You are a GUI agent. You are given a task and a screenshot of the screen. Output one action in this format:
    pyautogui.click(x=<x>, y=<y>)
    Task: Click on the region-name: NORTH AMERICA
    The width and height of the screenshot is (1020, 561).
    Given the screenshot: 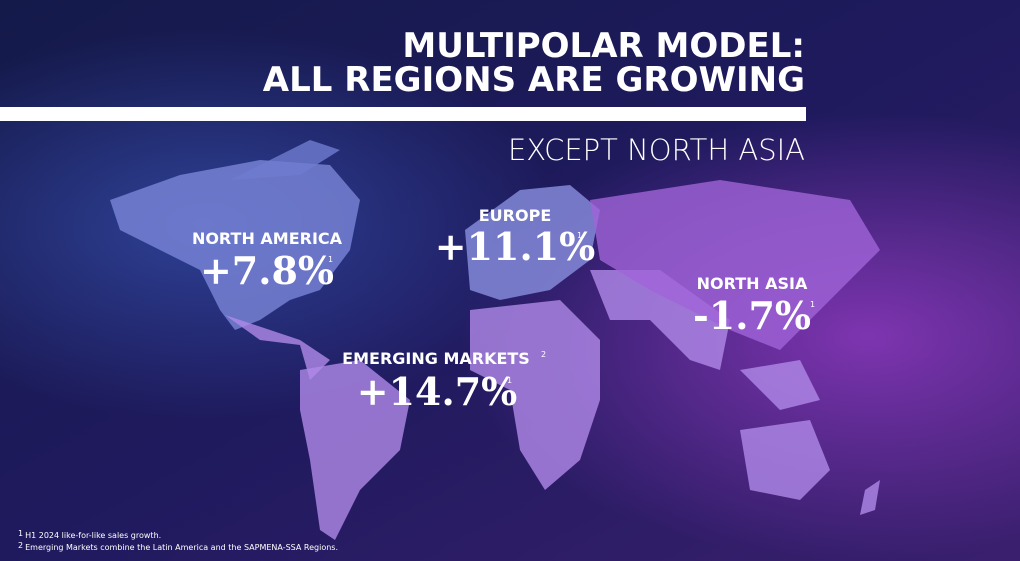 What is the action you would take?
    pyautogui.click(x=267, y=238)
    